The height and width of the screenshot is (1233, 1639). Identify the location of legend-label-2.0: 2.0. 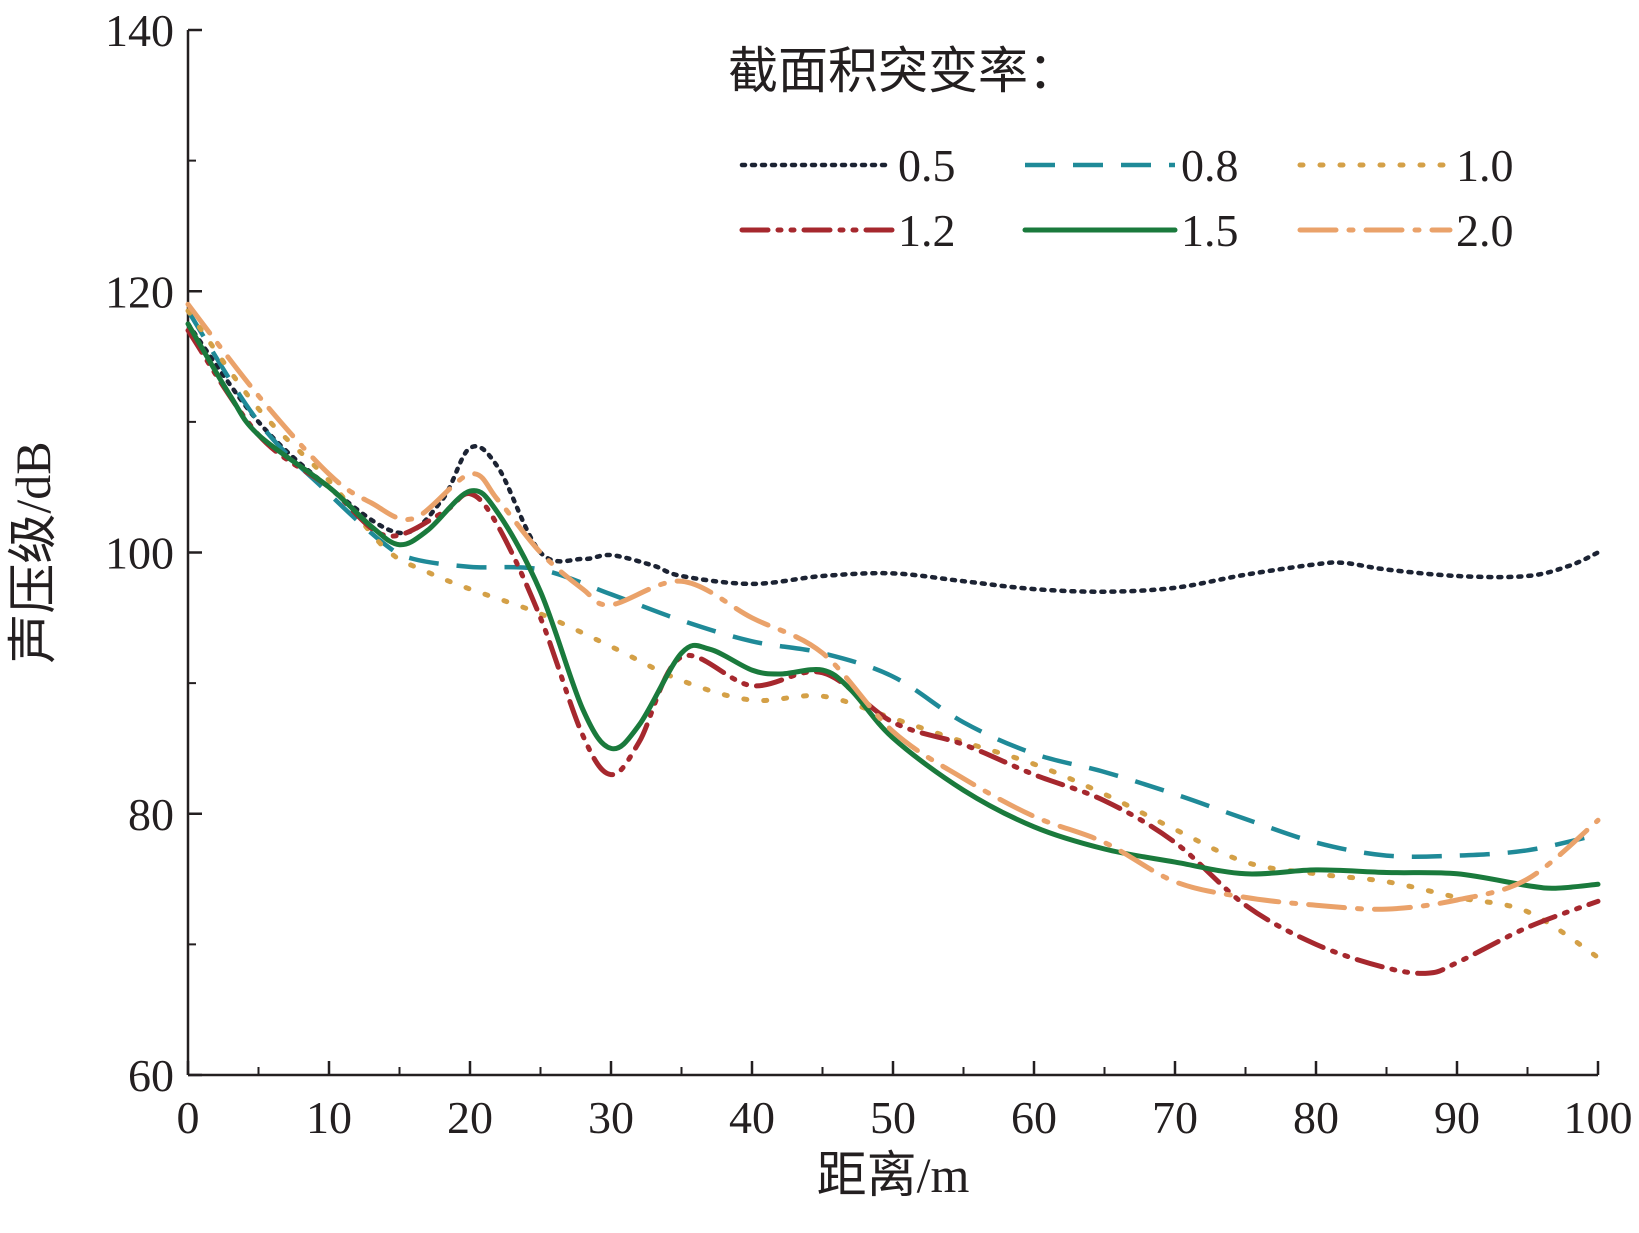
(1485, 230).